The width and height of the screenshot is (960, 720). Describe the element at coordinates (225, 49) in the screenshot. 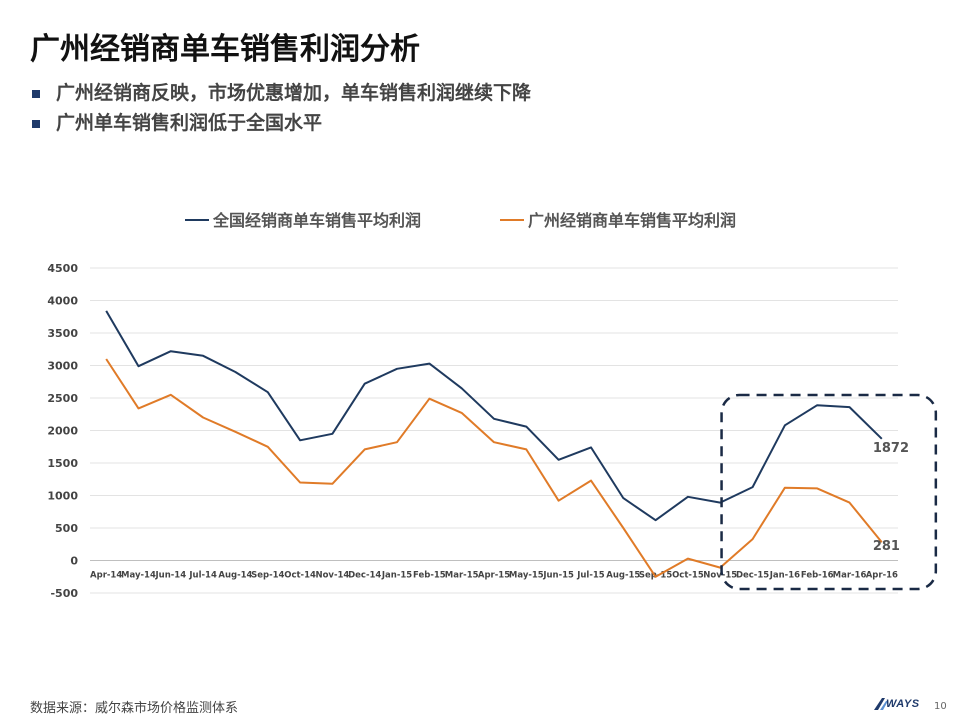

I see `slide-title: 广州经销商单车销售利润分析` at that location.